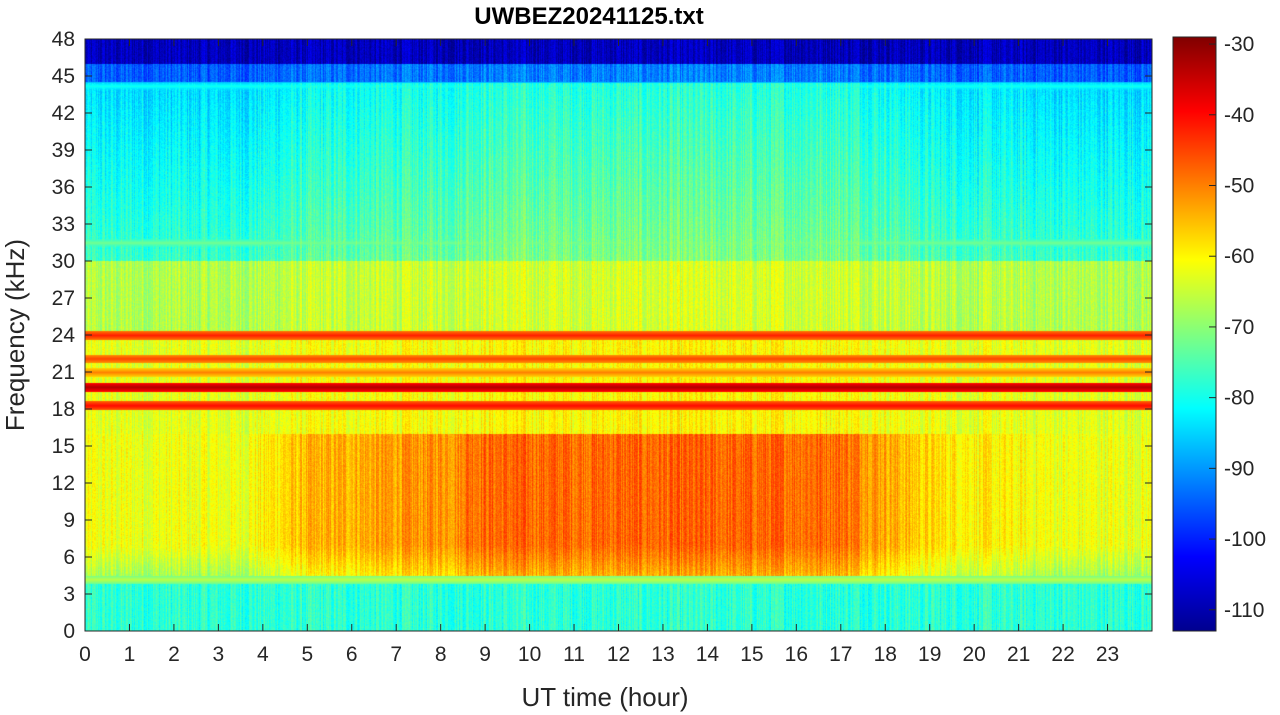 The image size is (1280, 715). Describe the element at coordinates (15, 335) in the screenshot. I see `y-axis-label: Frequency (kHz)` at that location.